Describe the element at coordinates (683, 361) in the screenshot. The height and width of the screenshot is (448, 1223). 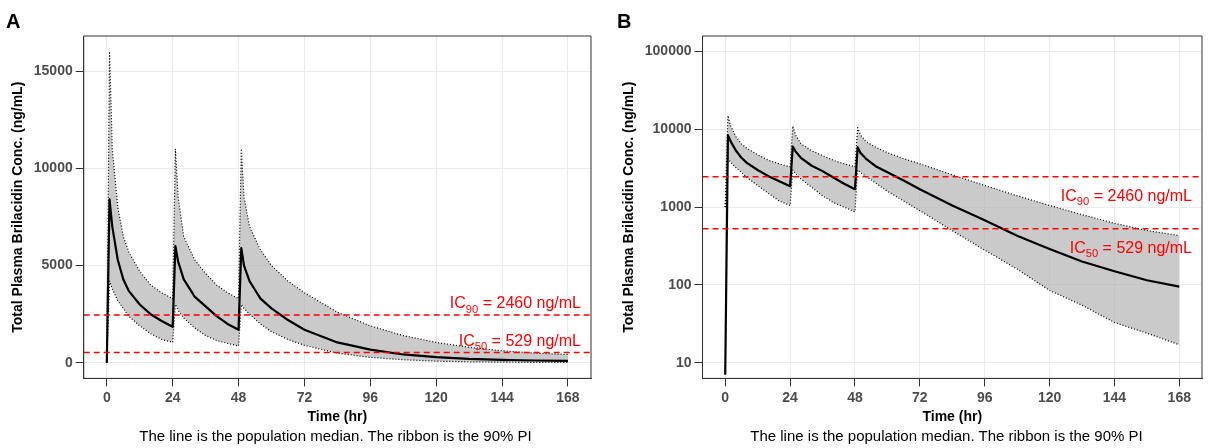
I see `y-tick-label: 10` at that location.